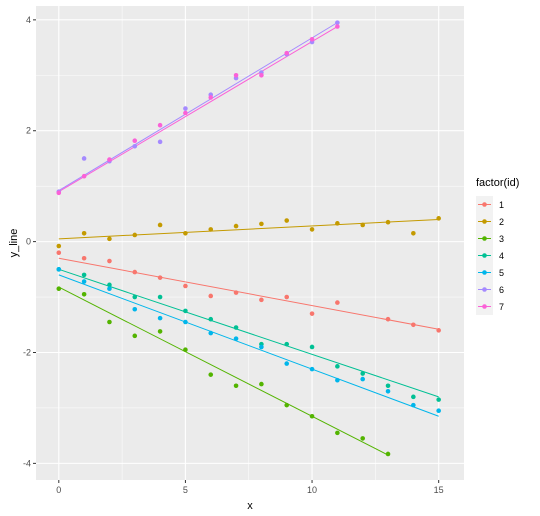  I want to click on legend-label-5: 5, so click(501, 273).